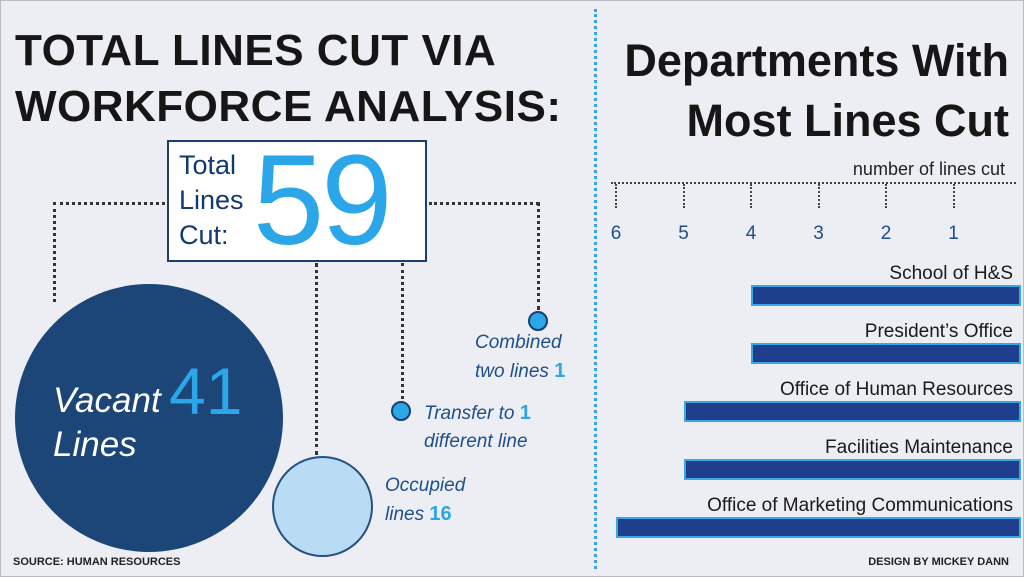 Image resolution: width=1024 pixels, height=577 pixels. I want to click on transfer-label-1: Transfer to, so click(469, 413).